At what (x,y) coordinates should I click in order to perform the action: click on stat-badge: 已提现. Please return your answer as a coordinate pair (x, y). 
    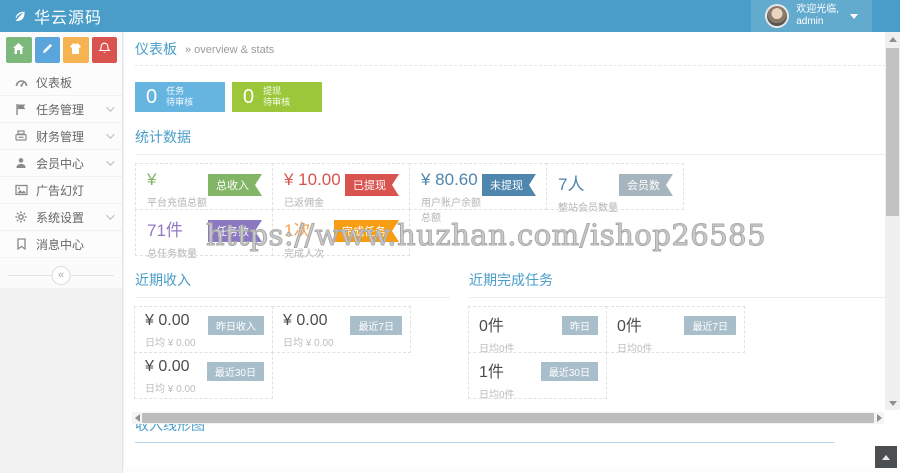
    Looking at the image, I should click on (372, 185).